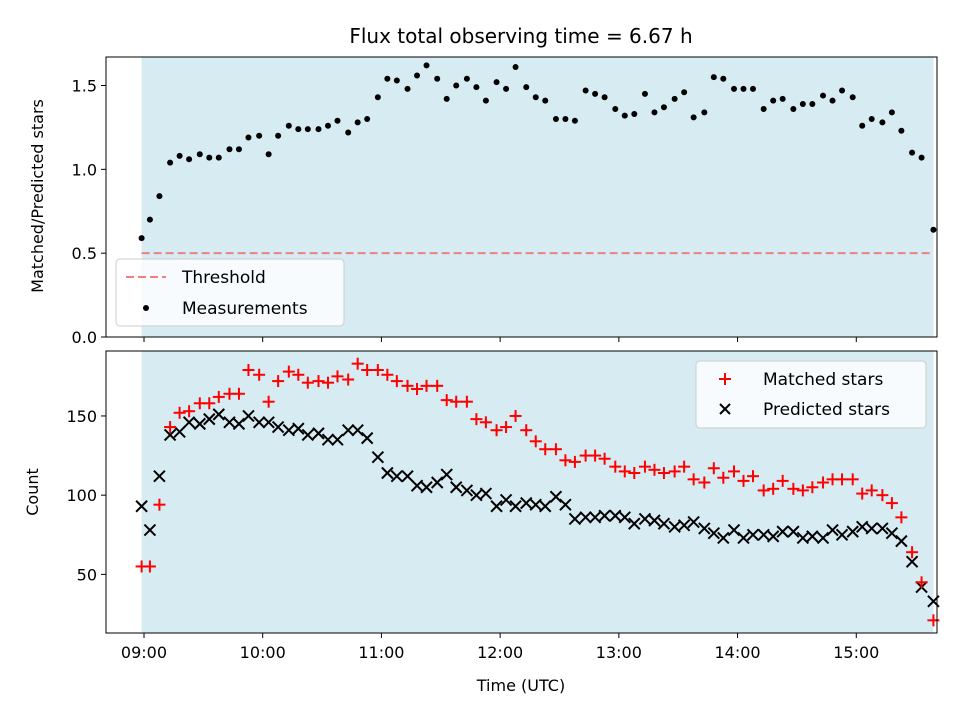 This screenshot has height=724, width=960. Describe the element at coordinates (725, 379) in the screenshot. I see `legend-matched-swatch` at that location.